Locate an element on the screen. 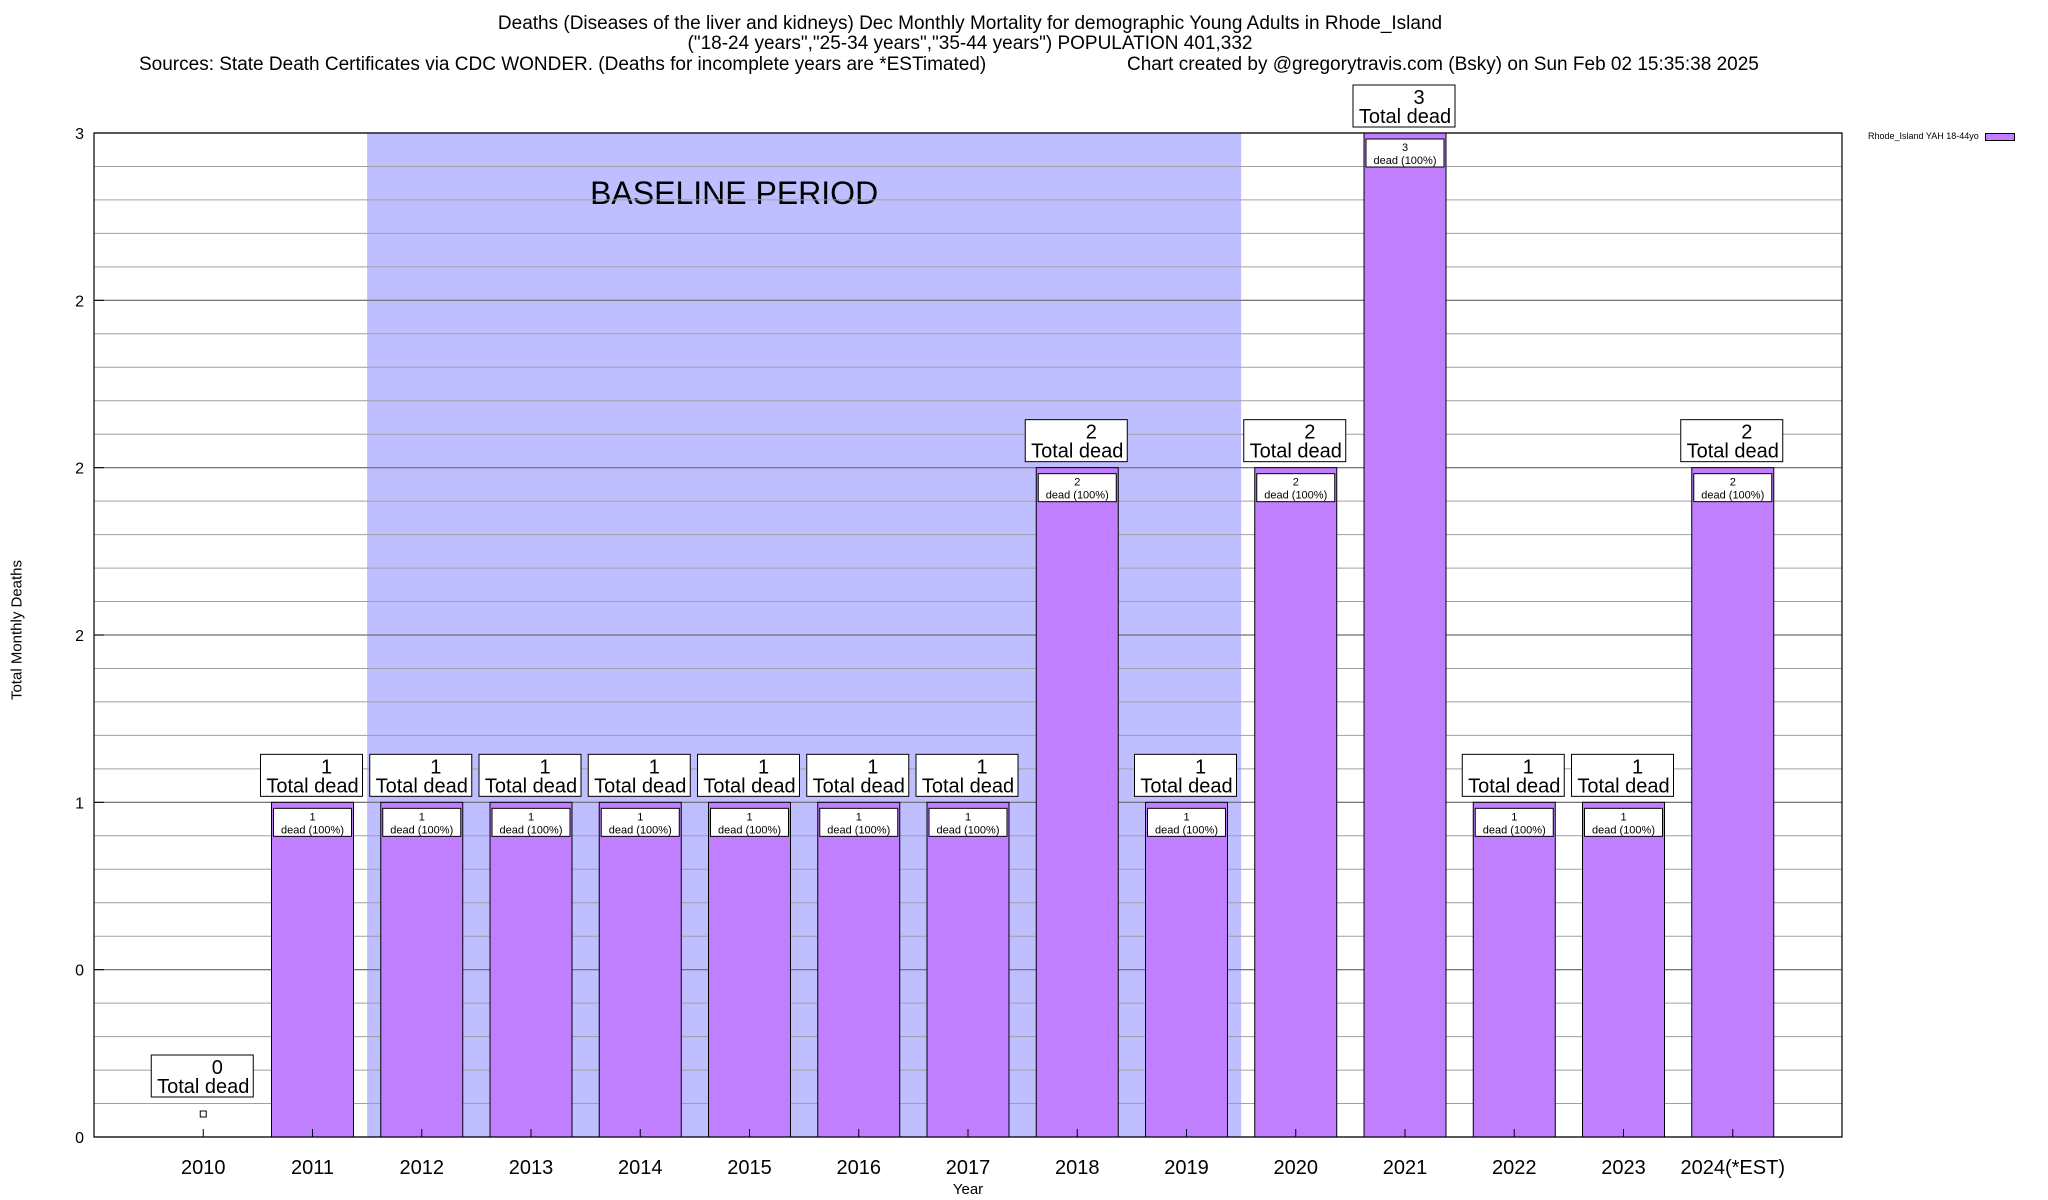  legend: Rhode_Island YAH 18-44yo is located at coordinates (1941, 136).